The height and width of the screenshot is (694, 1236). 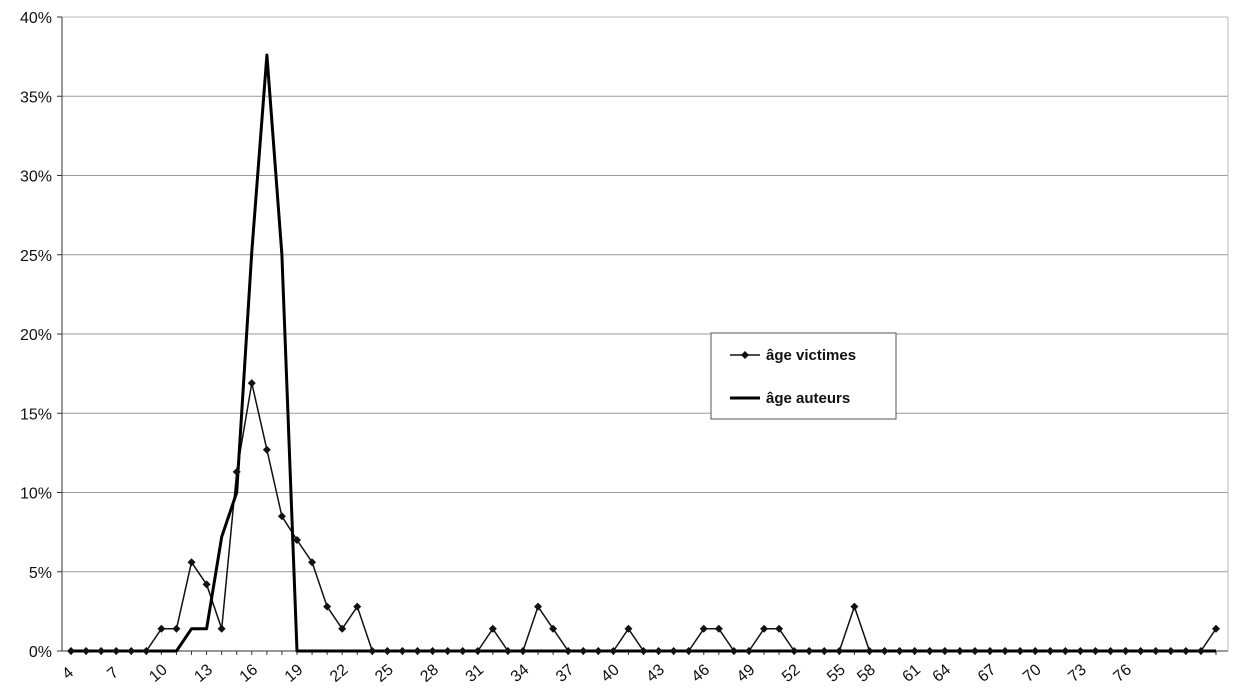 I want to click on x-tick-label: 58, so click(x=866, y=673).